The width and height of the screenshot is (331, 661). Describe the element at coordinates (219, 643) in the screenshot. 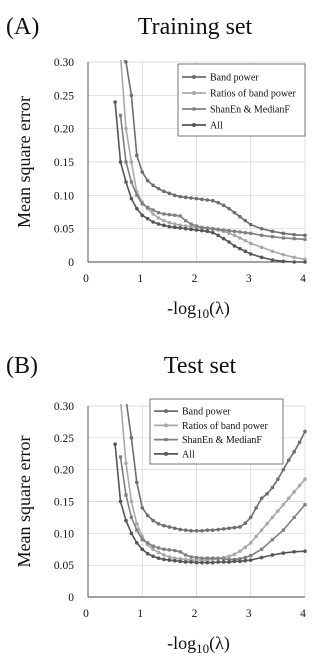

I see `x-axis-label-tail: (λ)` at that location.